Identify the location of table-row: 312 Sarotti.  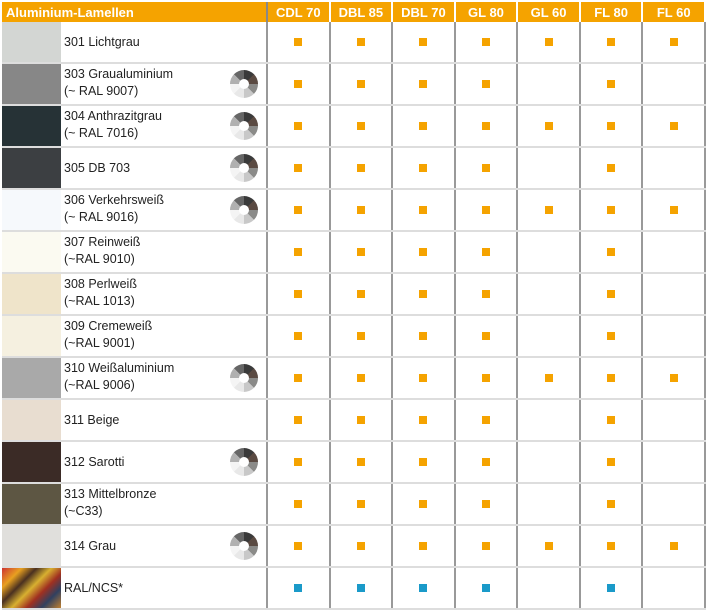
(354, 462).